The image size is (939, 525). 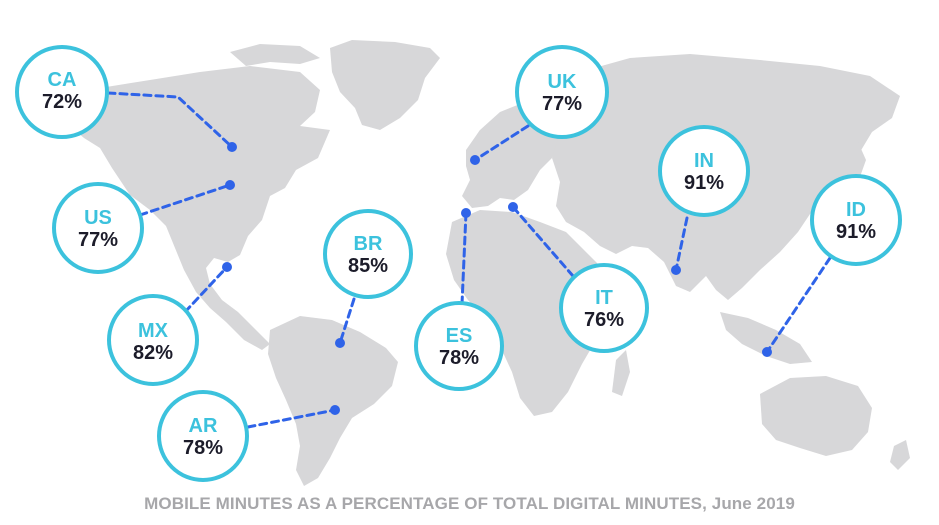 What do you see at coordinates (170, 120) in the screenshot?
I see `leader-ca` at bounding box center [170, 120].